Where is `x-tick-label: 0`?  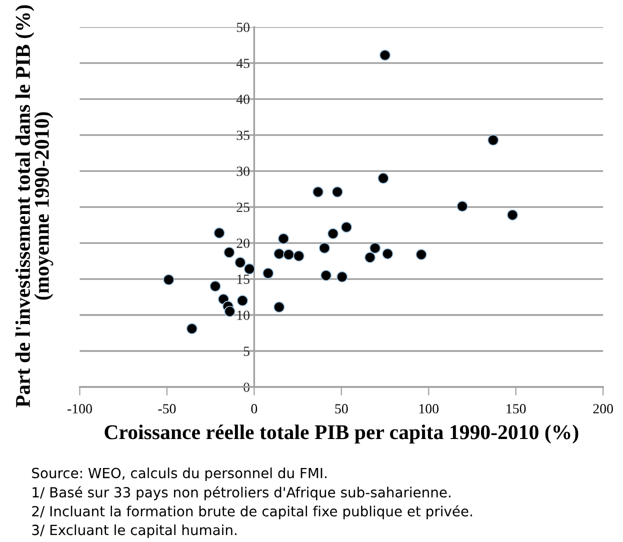 x-tick-label: 0 is located at coordinates (254, 409).